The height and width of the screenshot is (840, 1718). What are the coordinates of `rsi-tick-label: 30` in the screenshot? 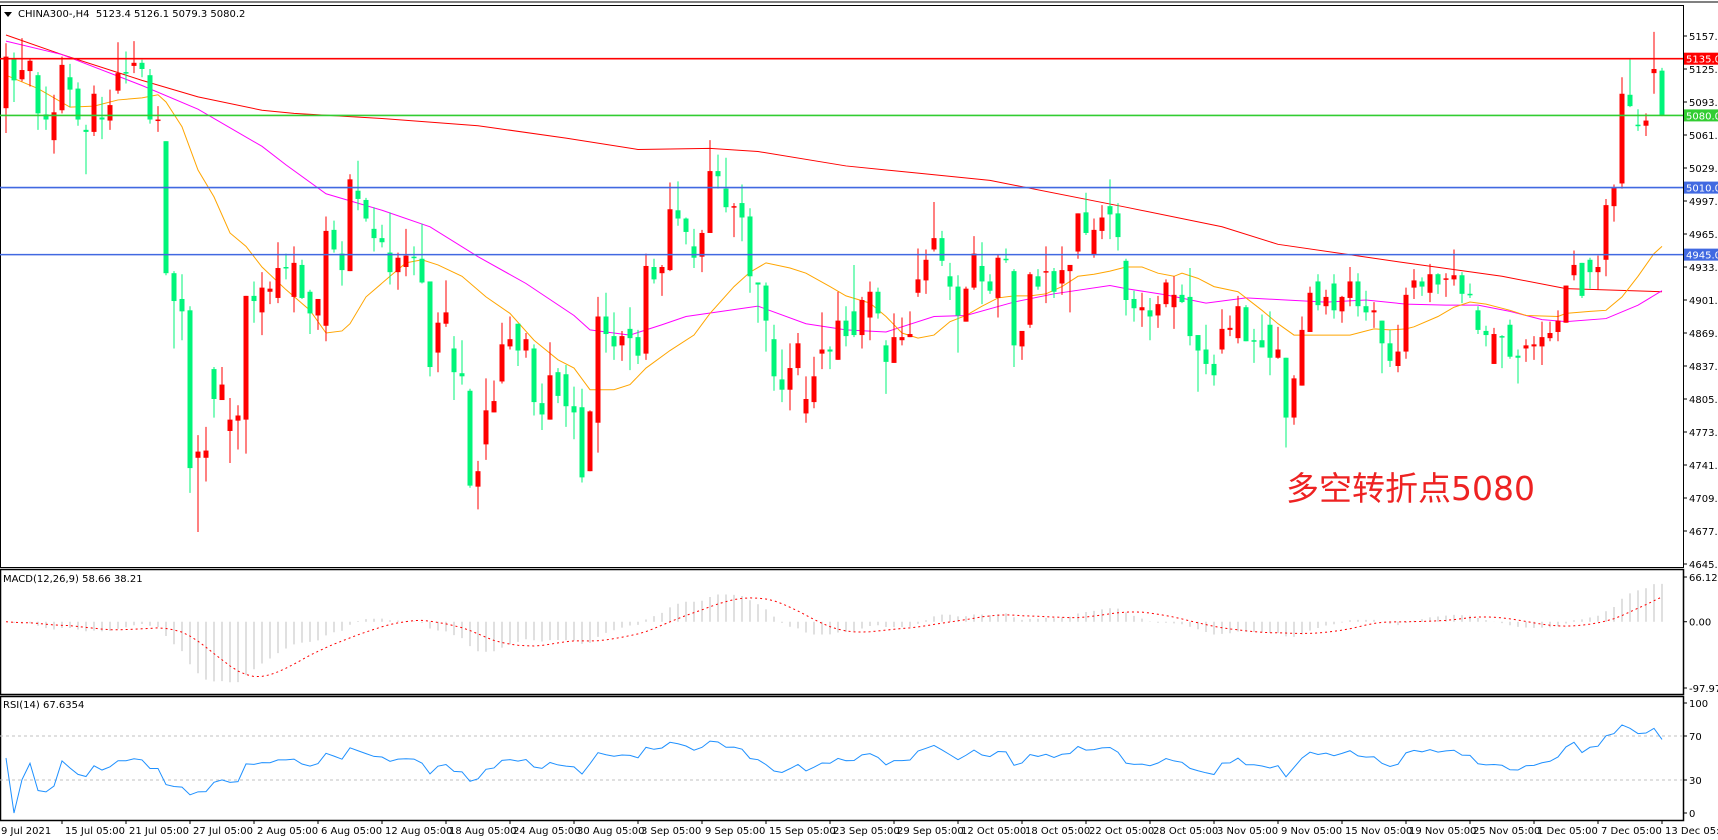 It's located at (1695, 781).